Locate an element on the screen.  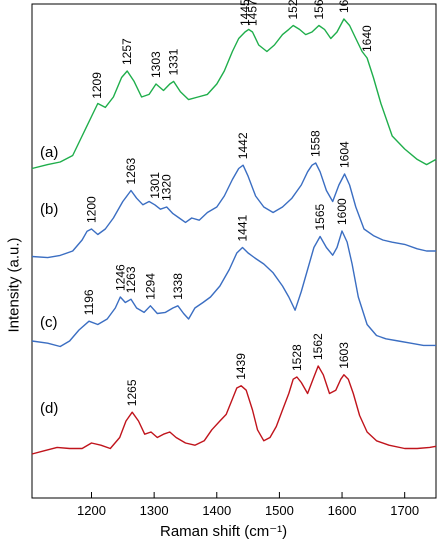
peak-label: 1445 is located at coordinates (245, 13).